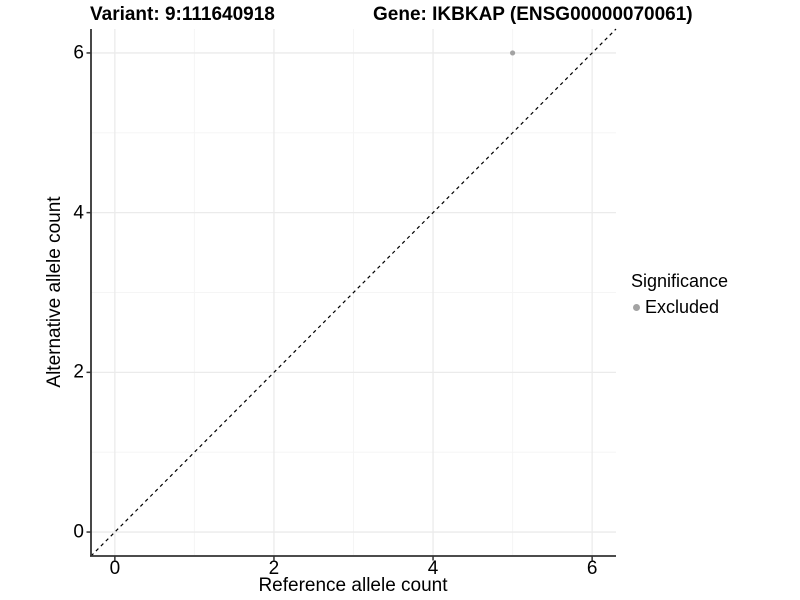 This screenshot has height=600, width=800. I want to click on legend-title: Significance, so click(680, 281).